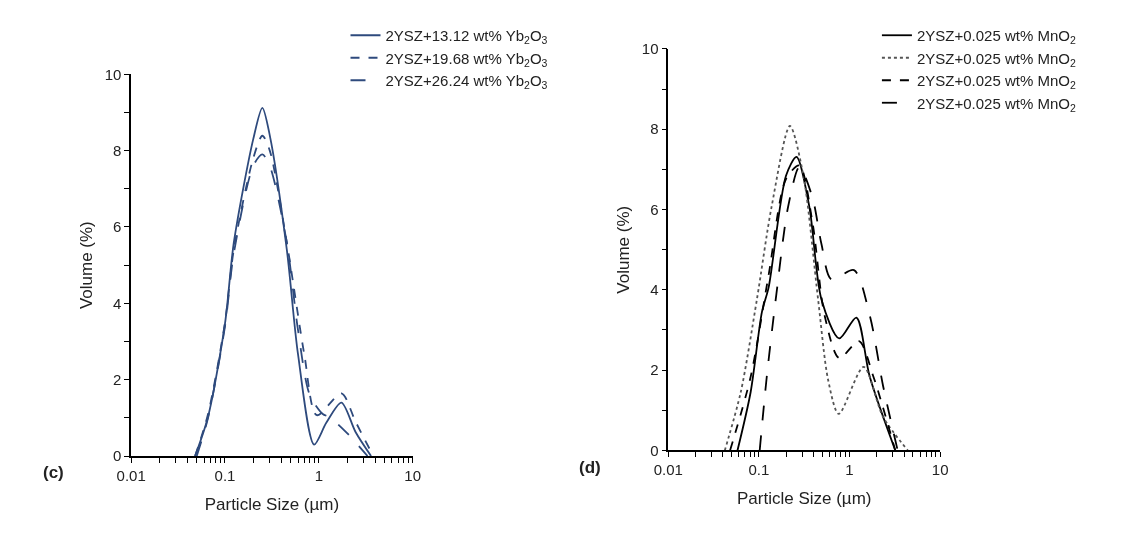 The width and height of the screenshot is (1126, 544). Describe the element at coordinates (53, 472) in the screenshot. I see `text: (c)` at that location.